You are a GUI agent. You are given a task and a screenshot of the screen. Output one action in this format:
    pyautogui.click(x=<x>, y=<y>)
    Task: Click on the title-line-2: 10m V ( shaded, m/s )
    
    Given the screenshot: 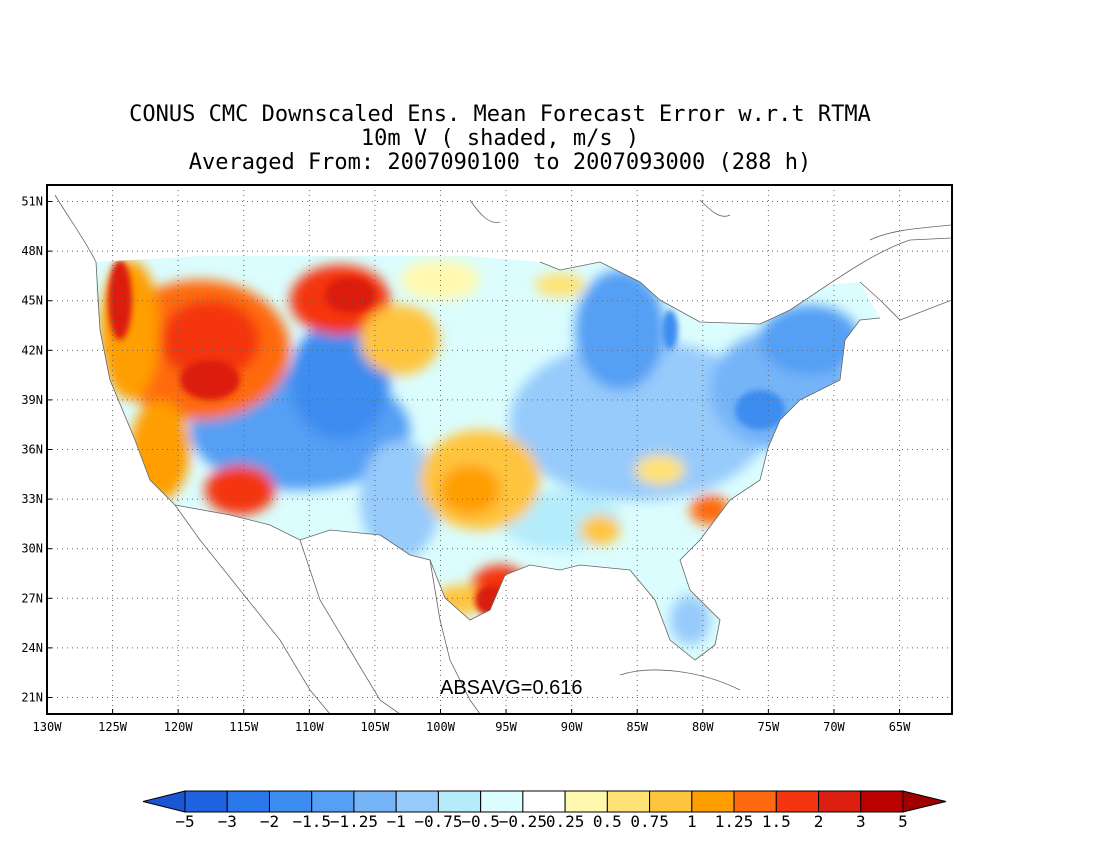 What is the action you would take?
    pyautogui.click(x=500, y=138)
    